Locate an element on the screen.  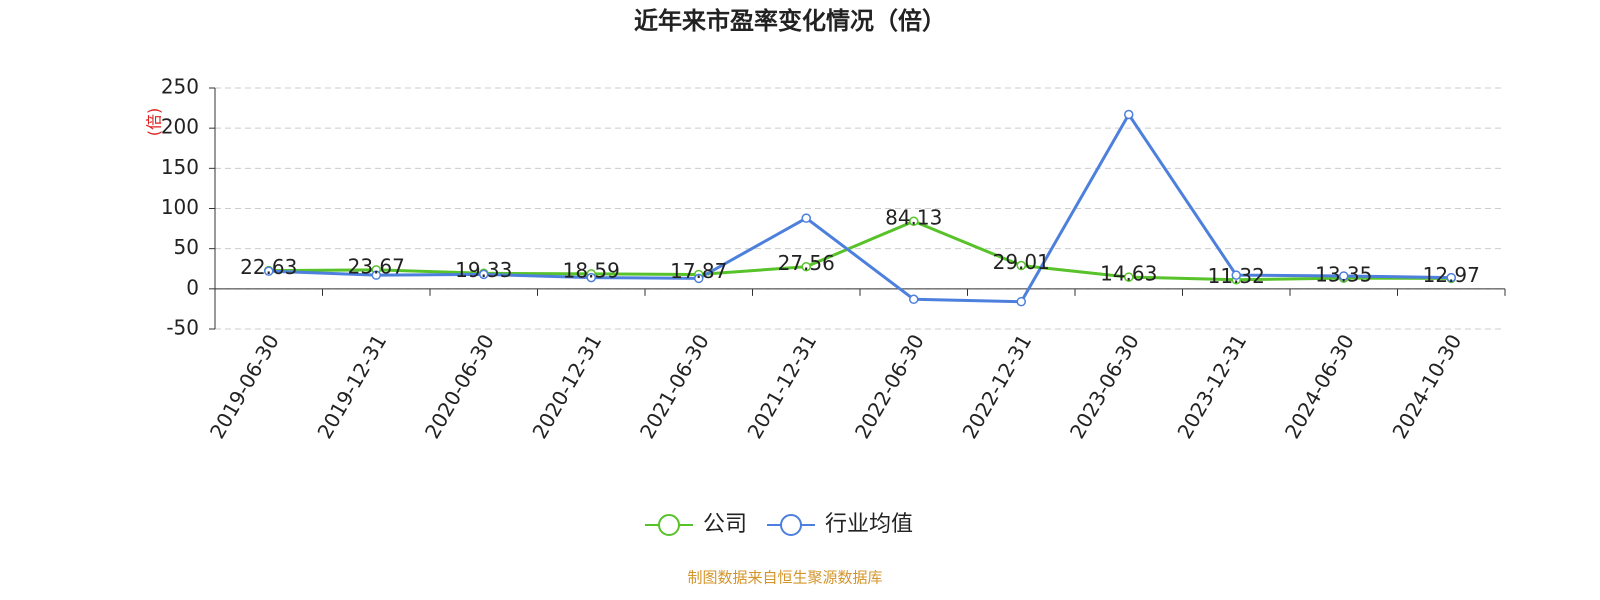
data-label: 12.97 is located at coordinates (1451, 275).